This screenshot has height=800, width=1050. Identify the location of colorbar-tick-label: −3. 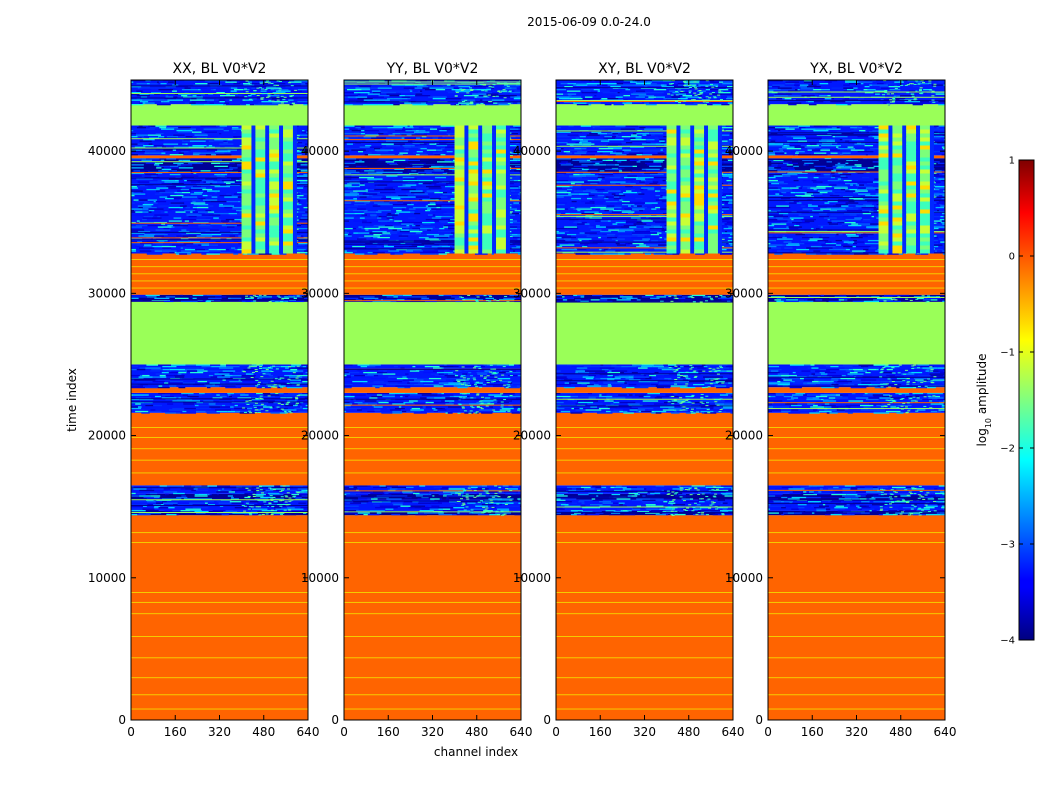
(1007, 545).